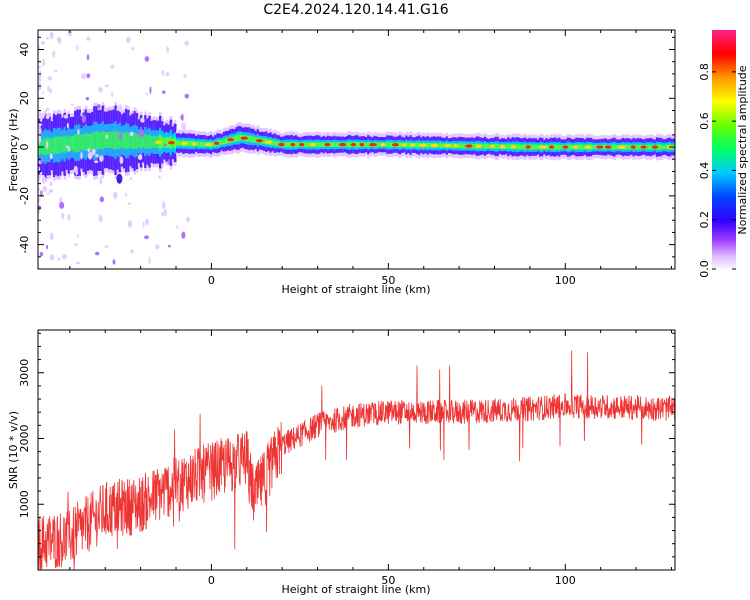 This screenshot has height=600, width=750. Describe the element at coordinates (119, 178) in the screenshot. I see `spectrogram-blob` at that location.